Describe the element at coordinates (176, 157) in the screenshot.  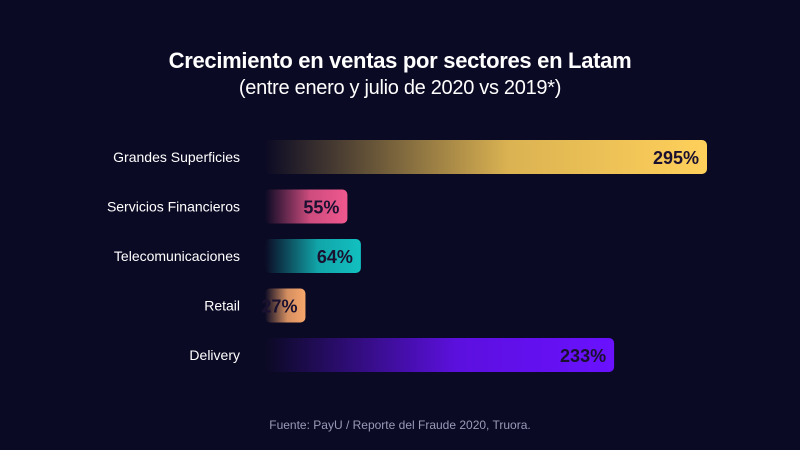
I see `category-label: Grandes Superficies` at that location.